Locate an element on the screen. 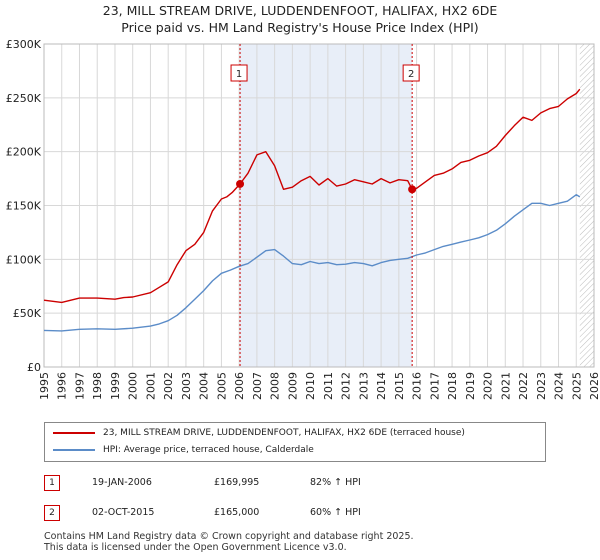 This screenshot has width=600, height=560. legend-swatch-property is located at coordinates (74, 433).